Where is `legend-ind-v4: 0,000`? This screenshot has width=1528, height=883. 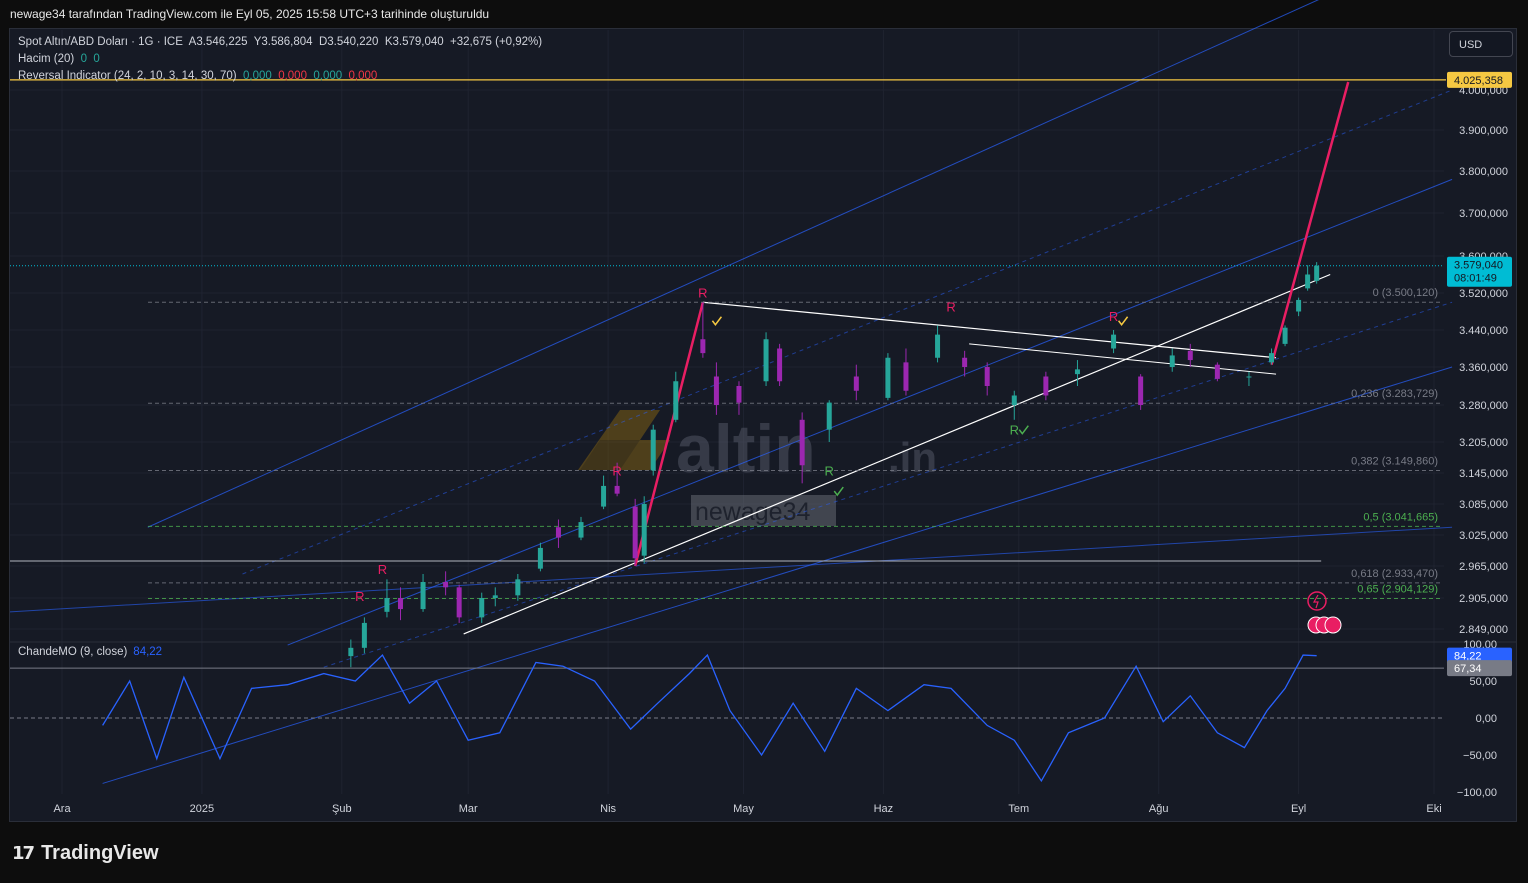 legend-ind-v4: 0,000 is located at coordinates (363, 76).